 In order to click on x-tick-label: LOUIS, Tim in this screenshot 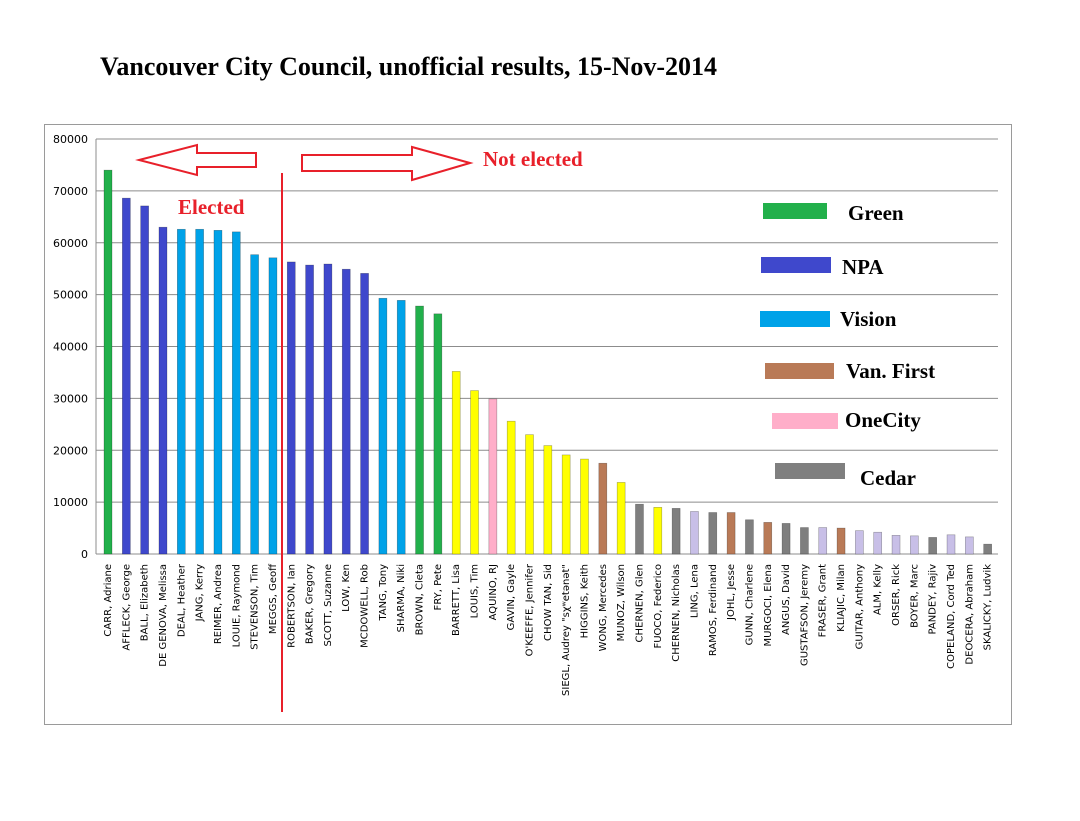, I will do `click(475, 591)`.